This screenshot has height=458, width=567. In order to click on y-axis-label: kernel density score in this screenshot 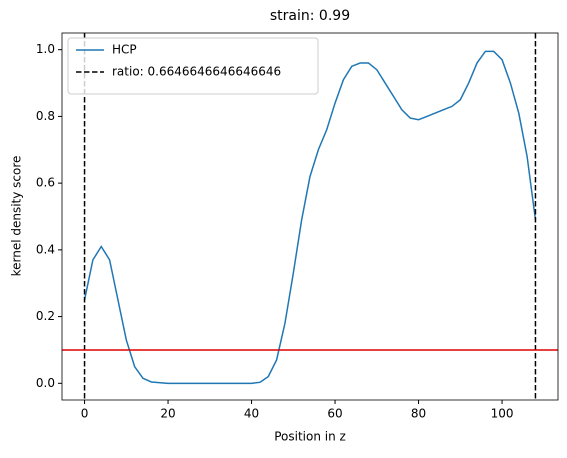, I will do `click(17, 216)`.